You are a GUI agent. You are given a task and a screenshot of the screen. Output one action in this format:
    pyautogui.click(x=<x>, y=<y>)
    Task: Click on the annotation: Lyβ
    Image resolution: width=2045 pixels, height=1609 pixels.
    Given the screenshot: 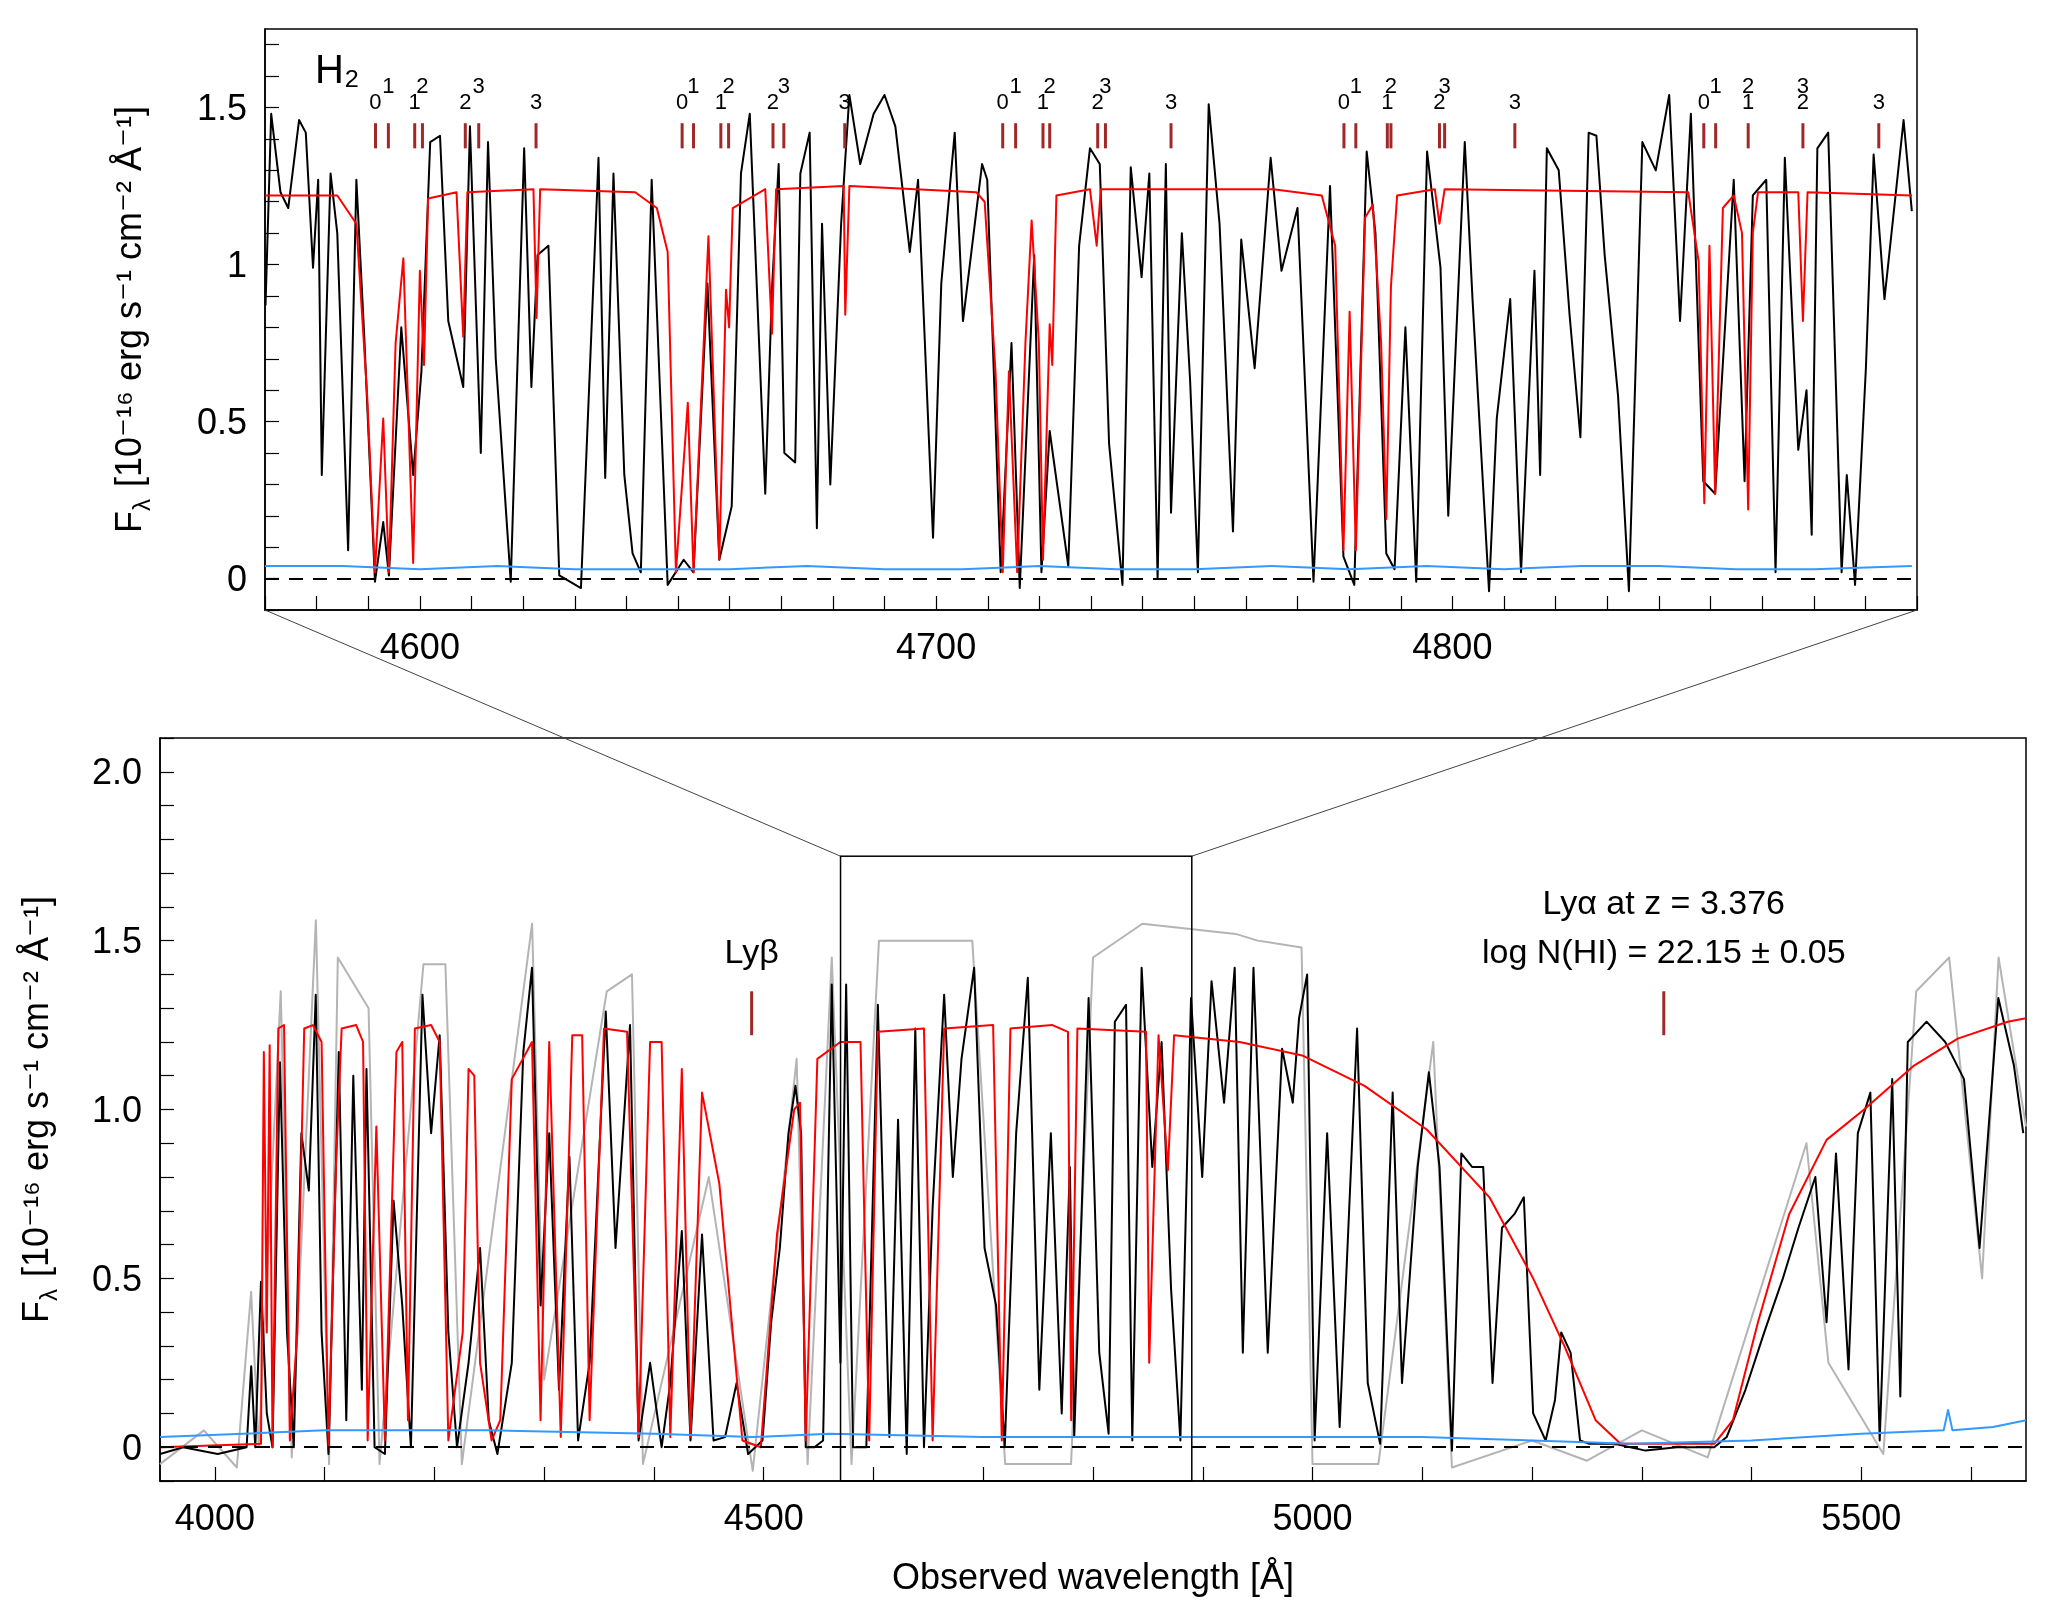 What is the action you would take?
    pyautogui.click(x=751, y=950)
    